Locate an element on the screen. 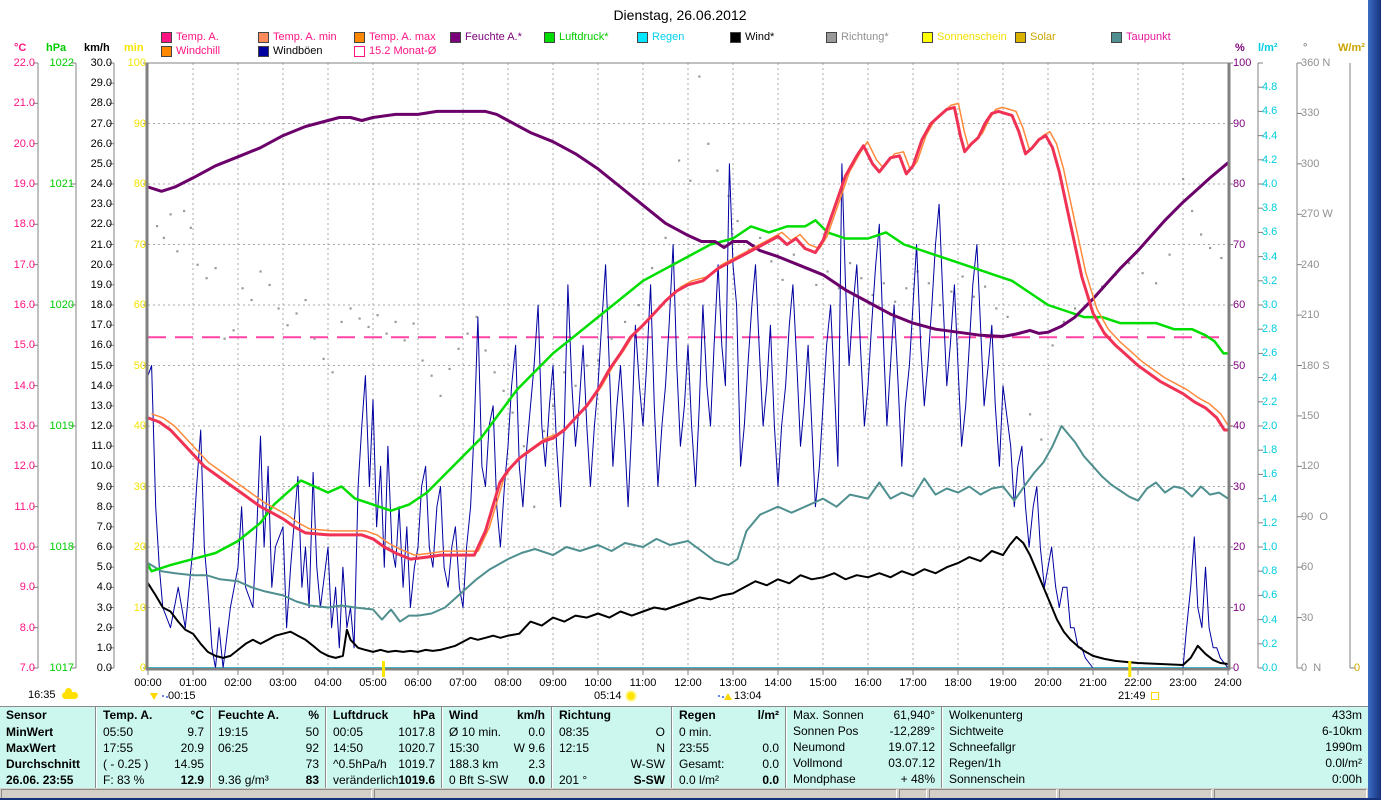 Image resolution: width=1381 pixels, height=800 pixels. legend-item-Richtung*: Richtung* is located at coordinates (857, 37).